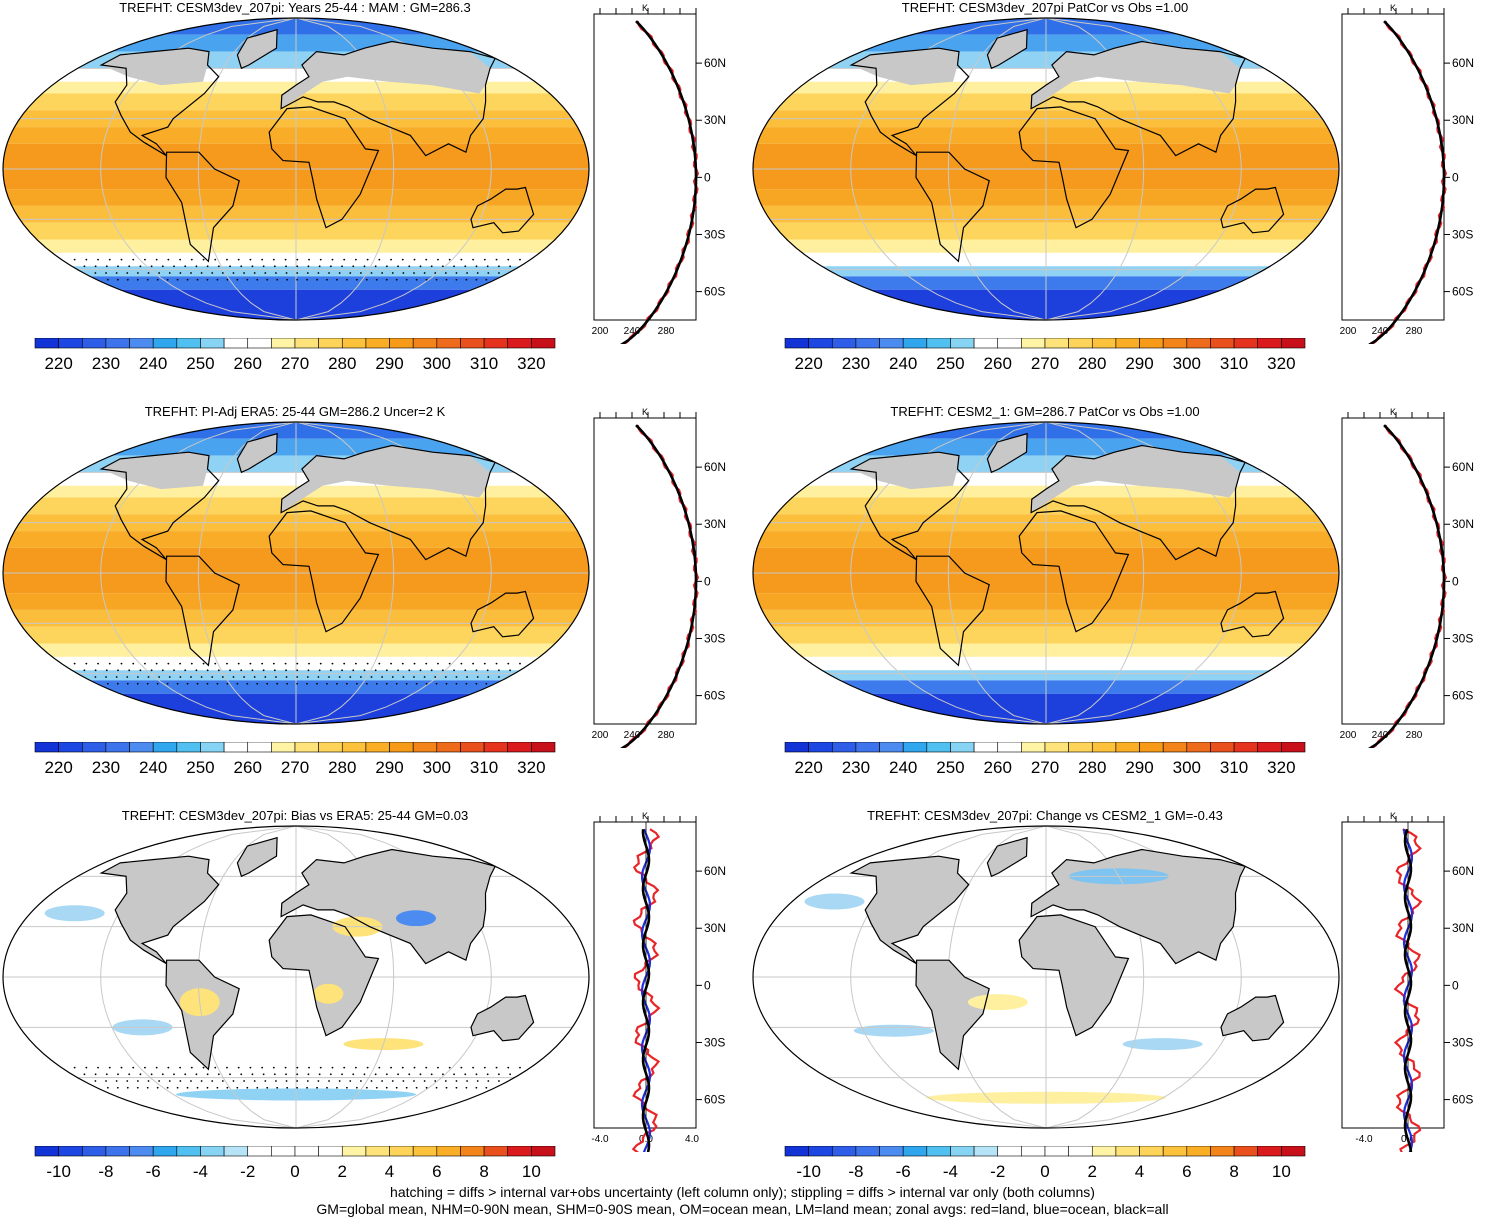  What do you see at coordinates (661, 586) in the screenshot?
I see `land-zonal-curve` at bounding box center [661, 586].